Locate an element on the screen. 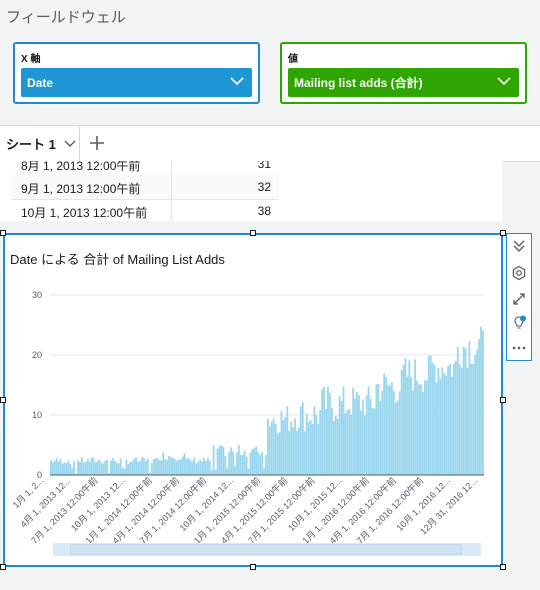 This screenshot has width=540, height=590. more-options-icon is located at coordinates (519, 348).